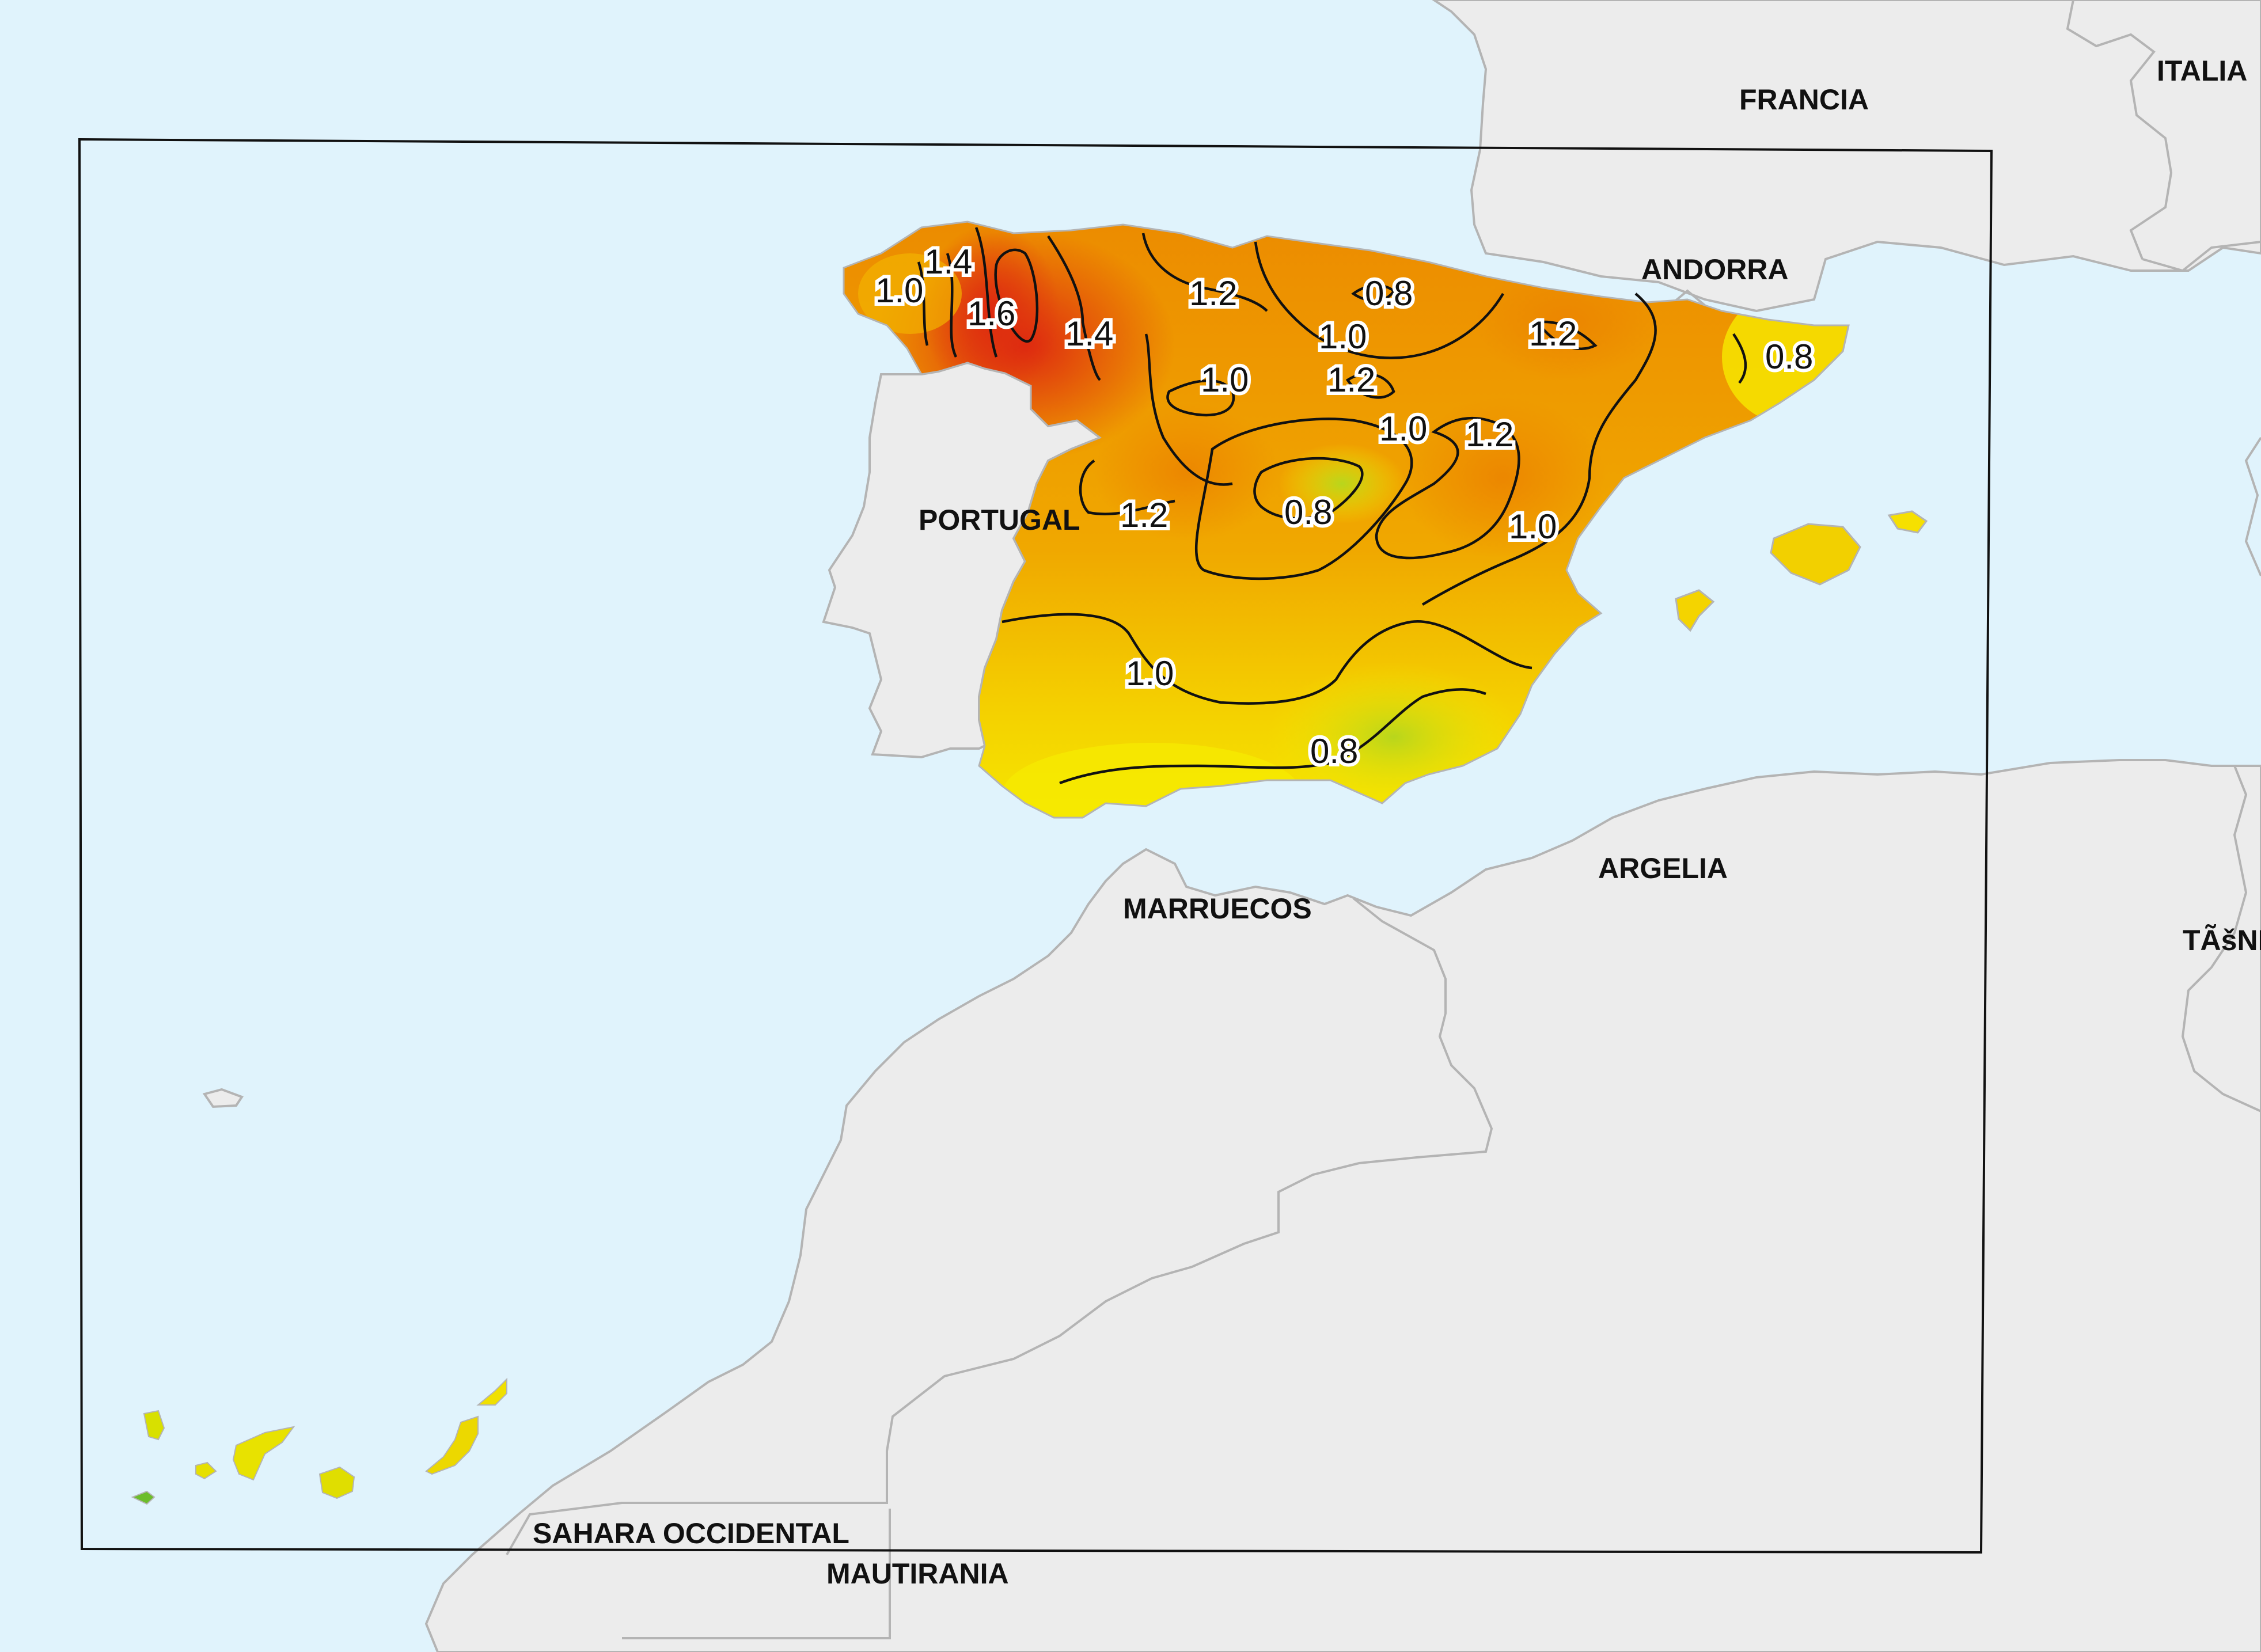  I want to click on label-marruecos: MARRUECOS, so click(1218, 909).